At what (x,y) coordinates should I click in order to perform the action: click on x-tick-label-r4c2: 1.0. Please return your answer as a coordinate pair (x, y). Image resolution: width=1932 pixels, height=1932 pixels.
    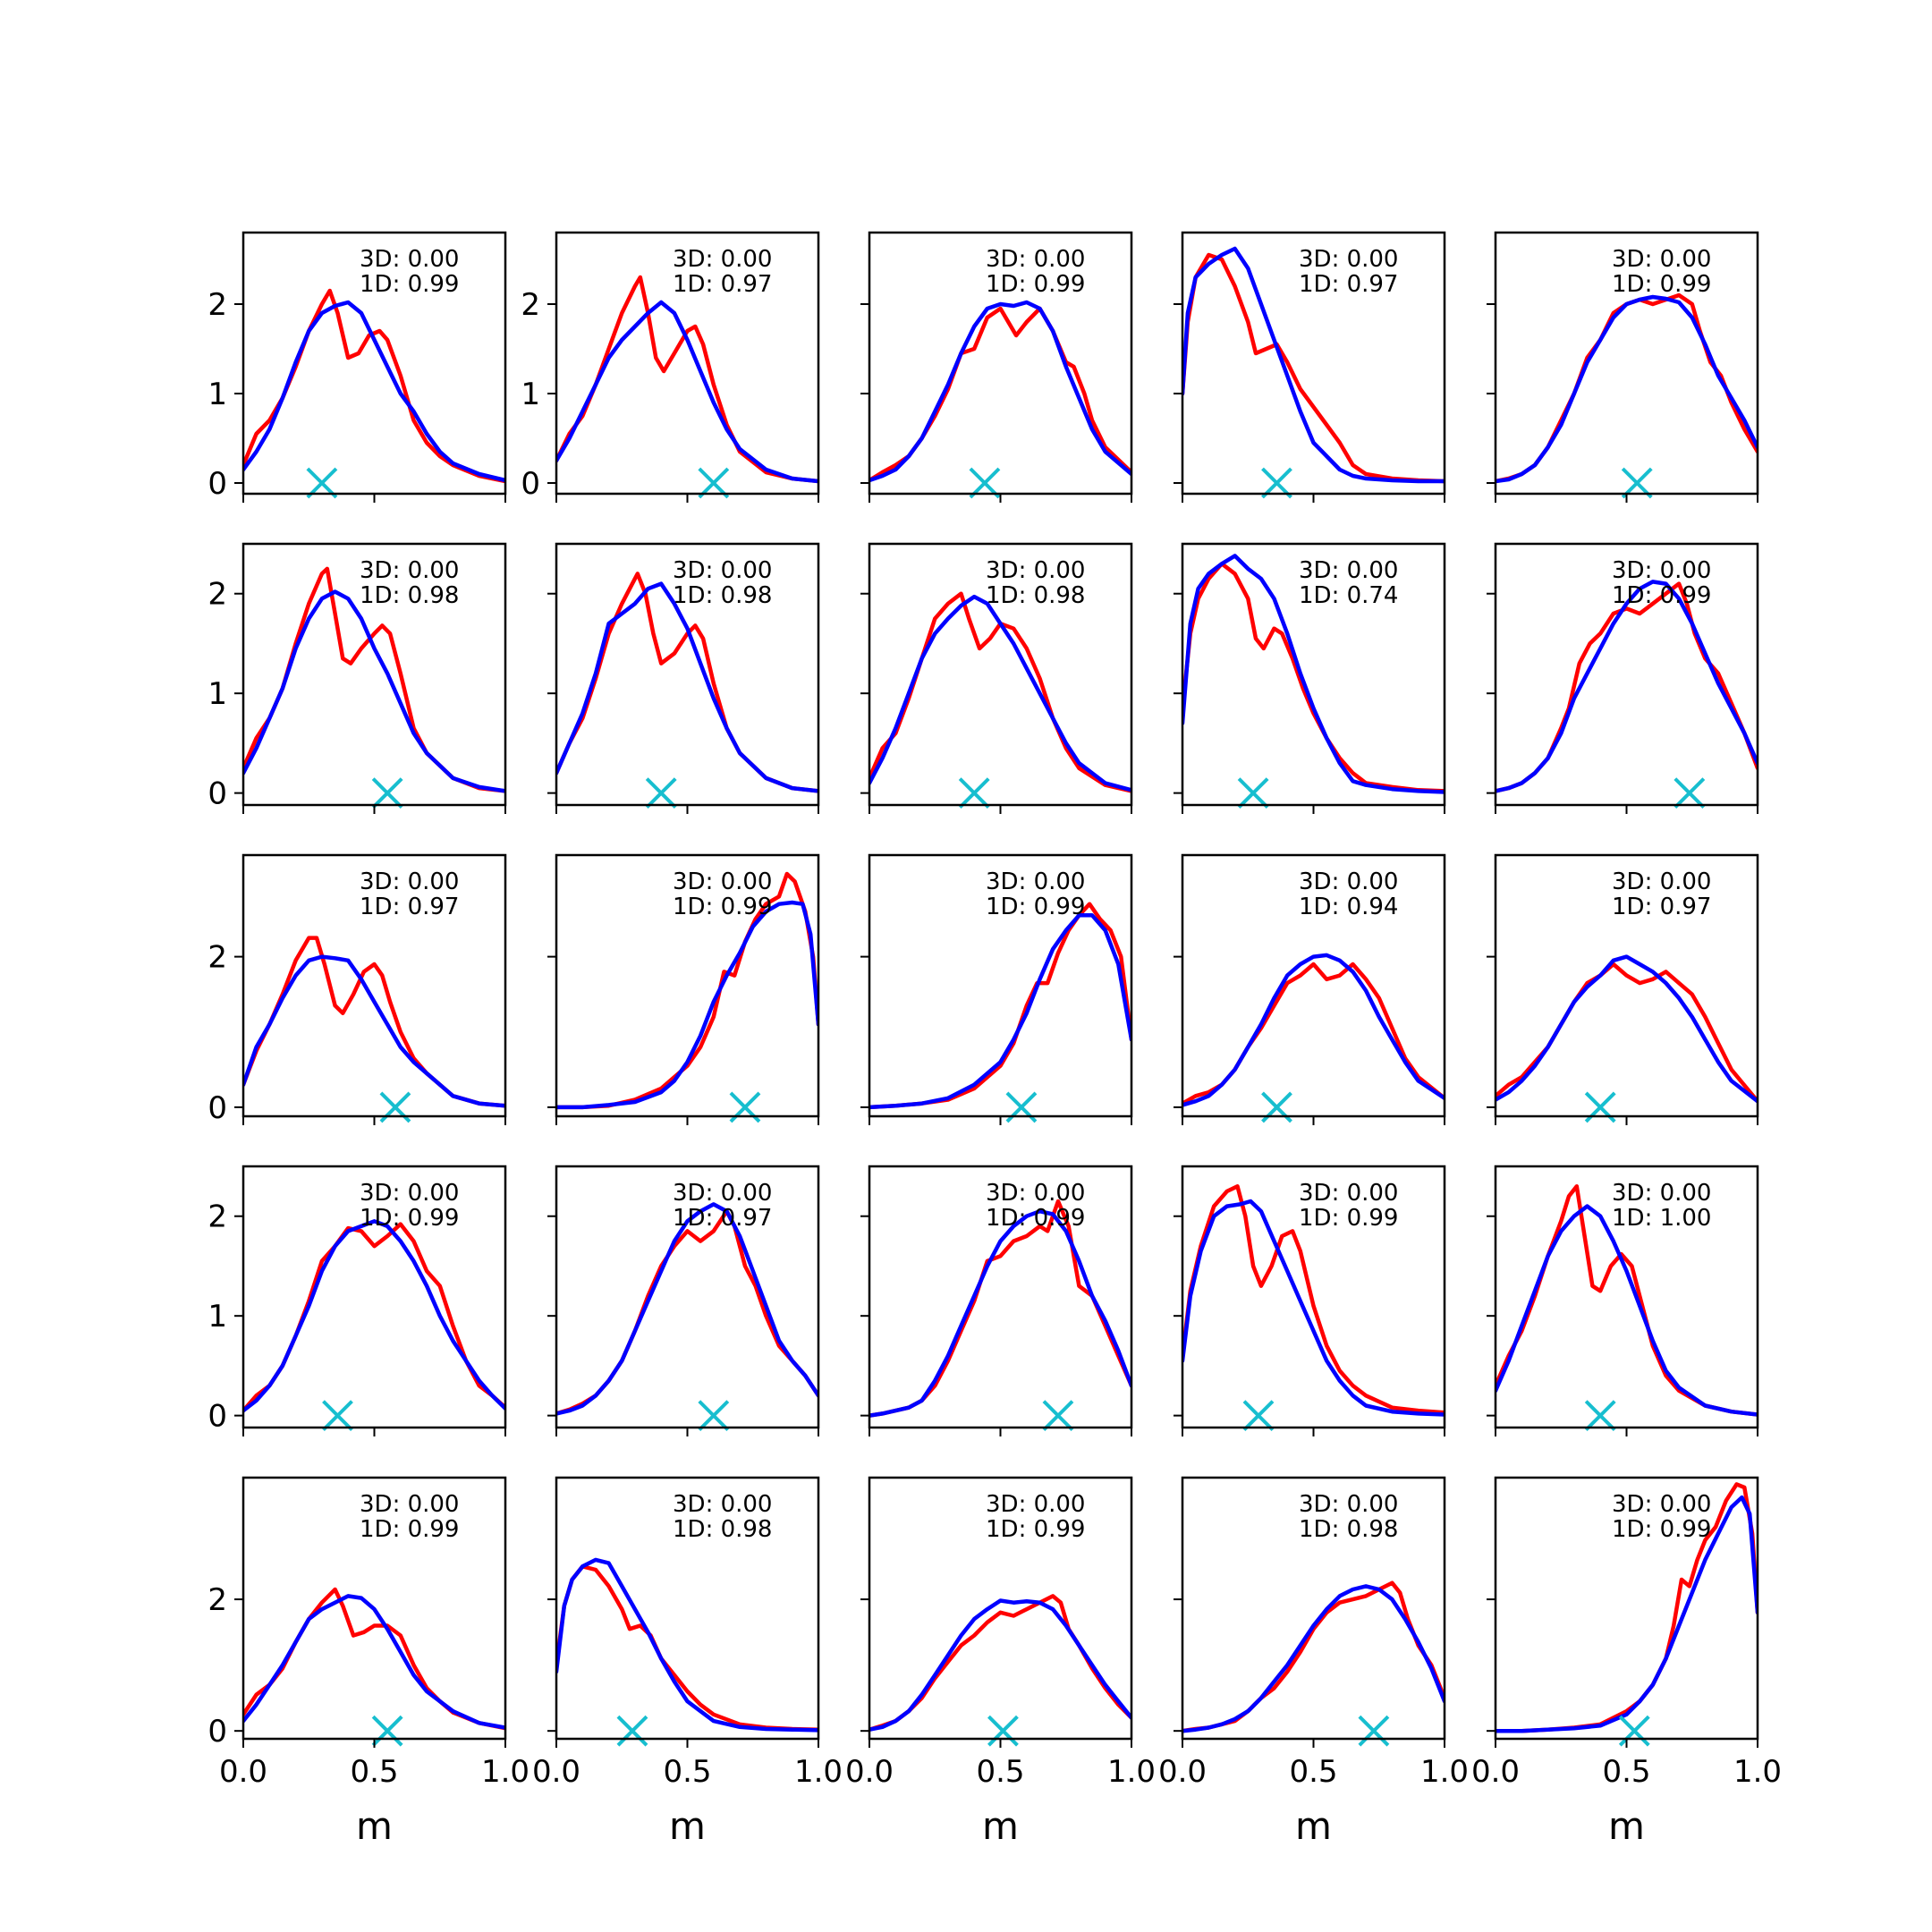
    Looking at the image, I should click on (1131, 1772).